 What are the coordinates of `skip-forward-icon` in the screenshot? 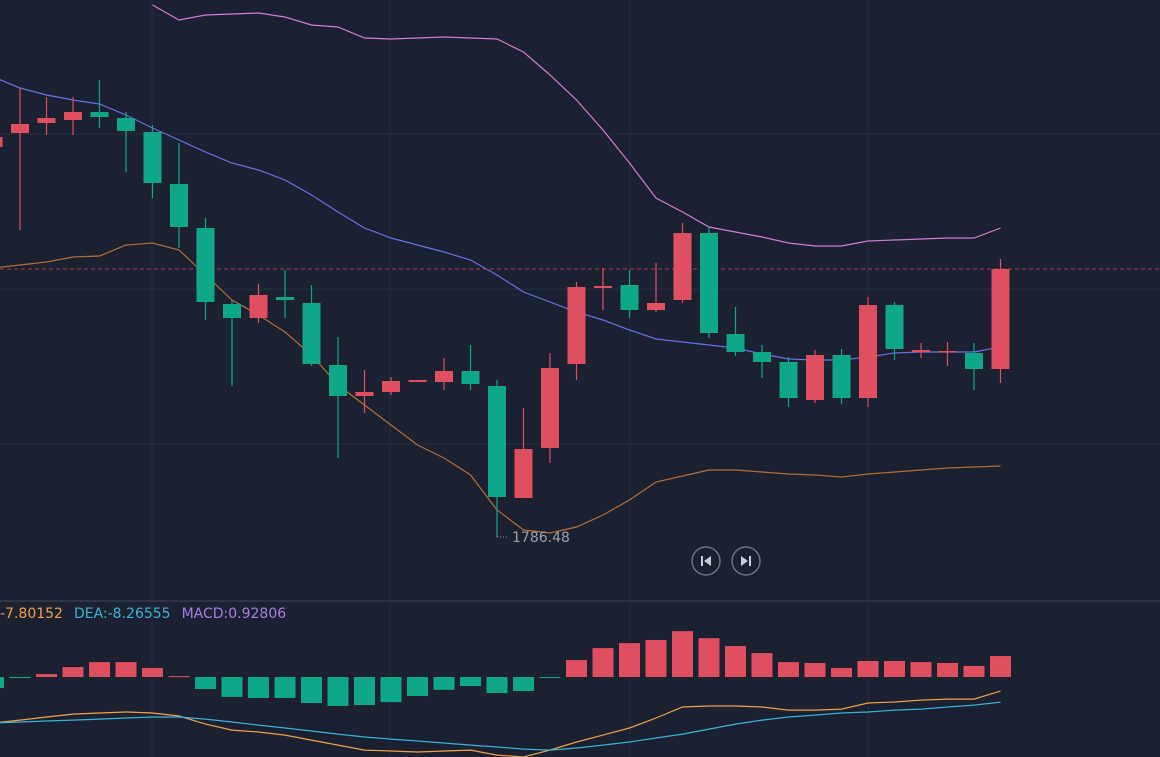 It's located at (746, 561).